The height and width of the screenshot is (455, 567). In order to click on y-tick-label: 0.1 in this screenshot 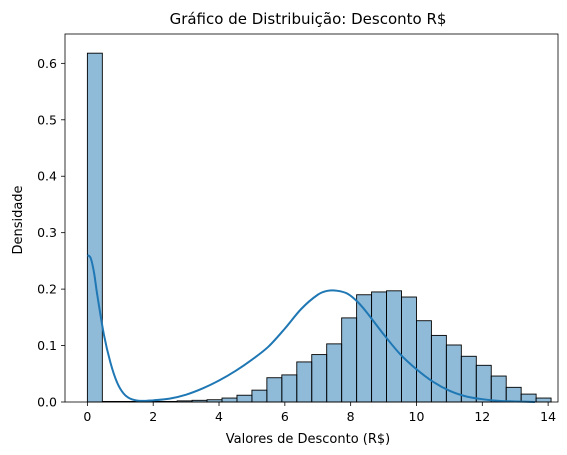, I will do `click(47, 345)`.